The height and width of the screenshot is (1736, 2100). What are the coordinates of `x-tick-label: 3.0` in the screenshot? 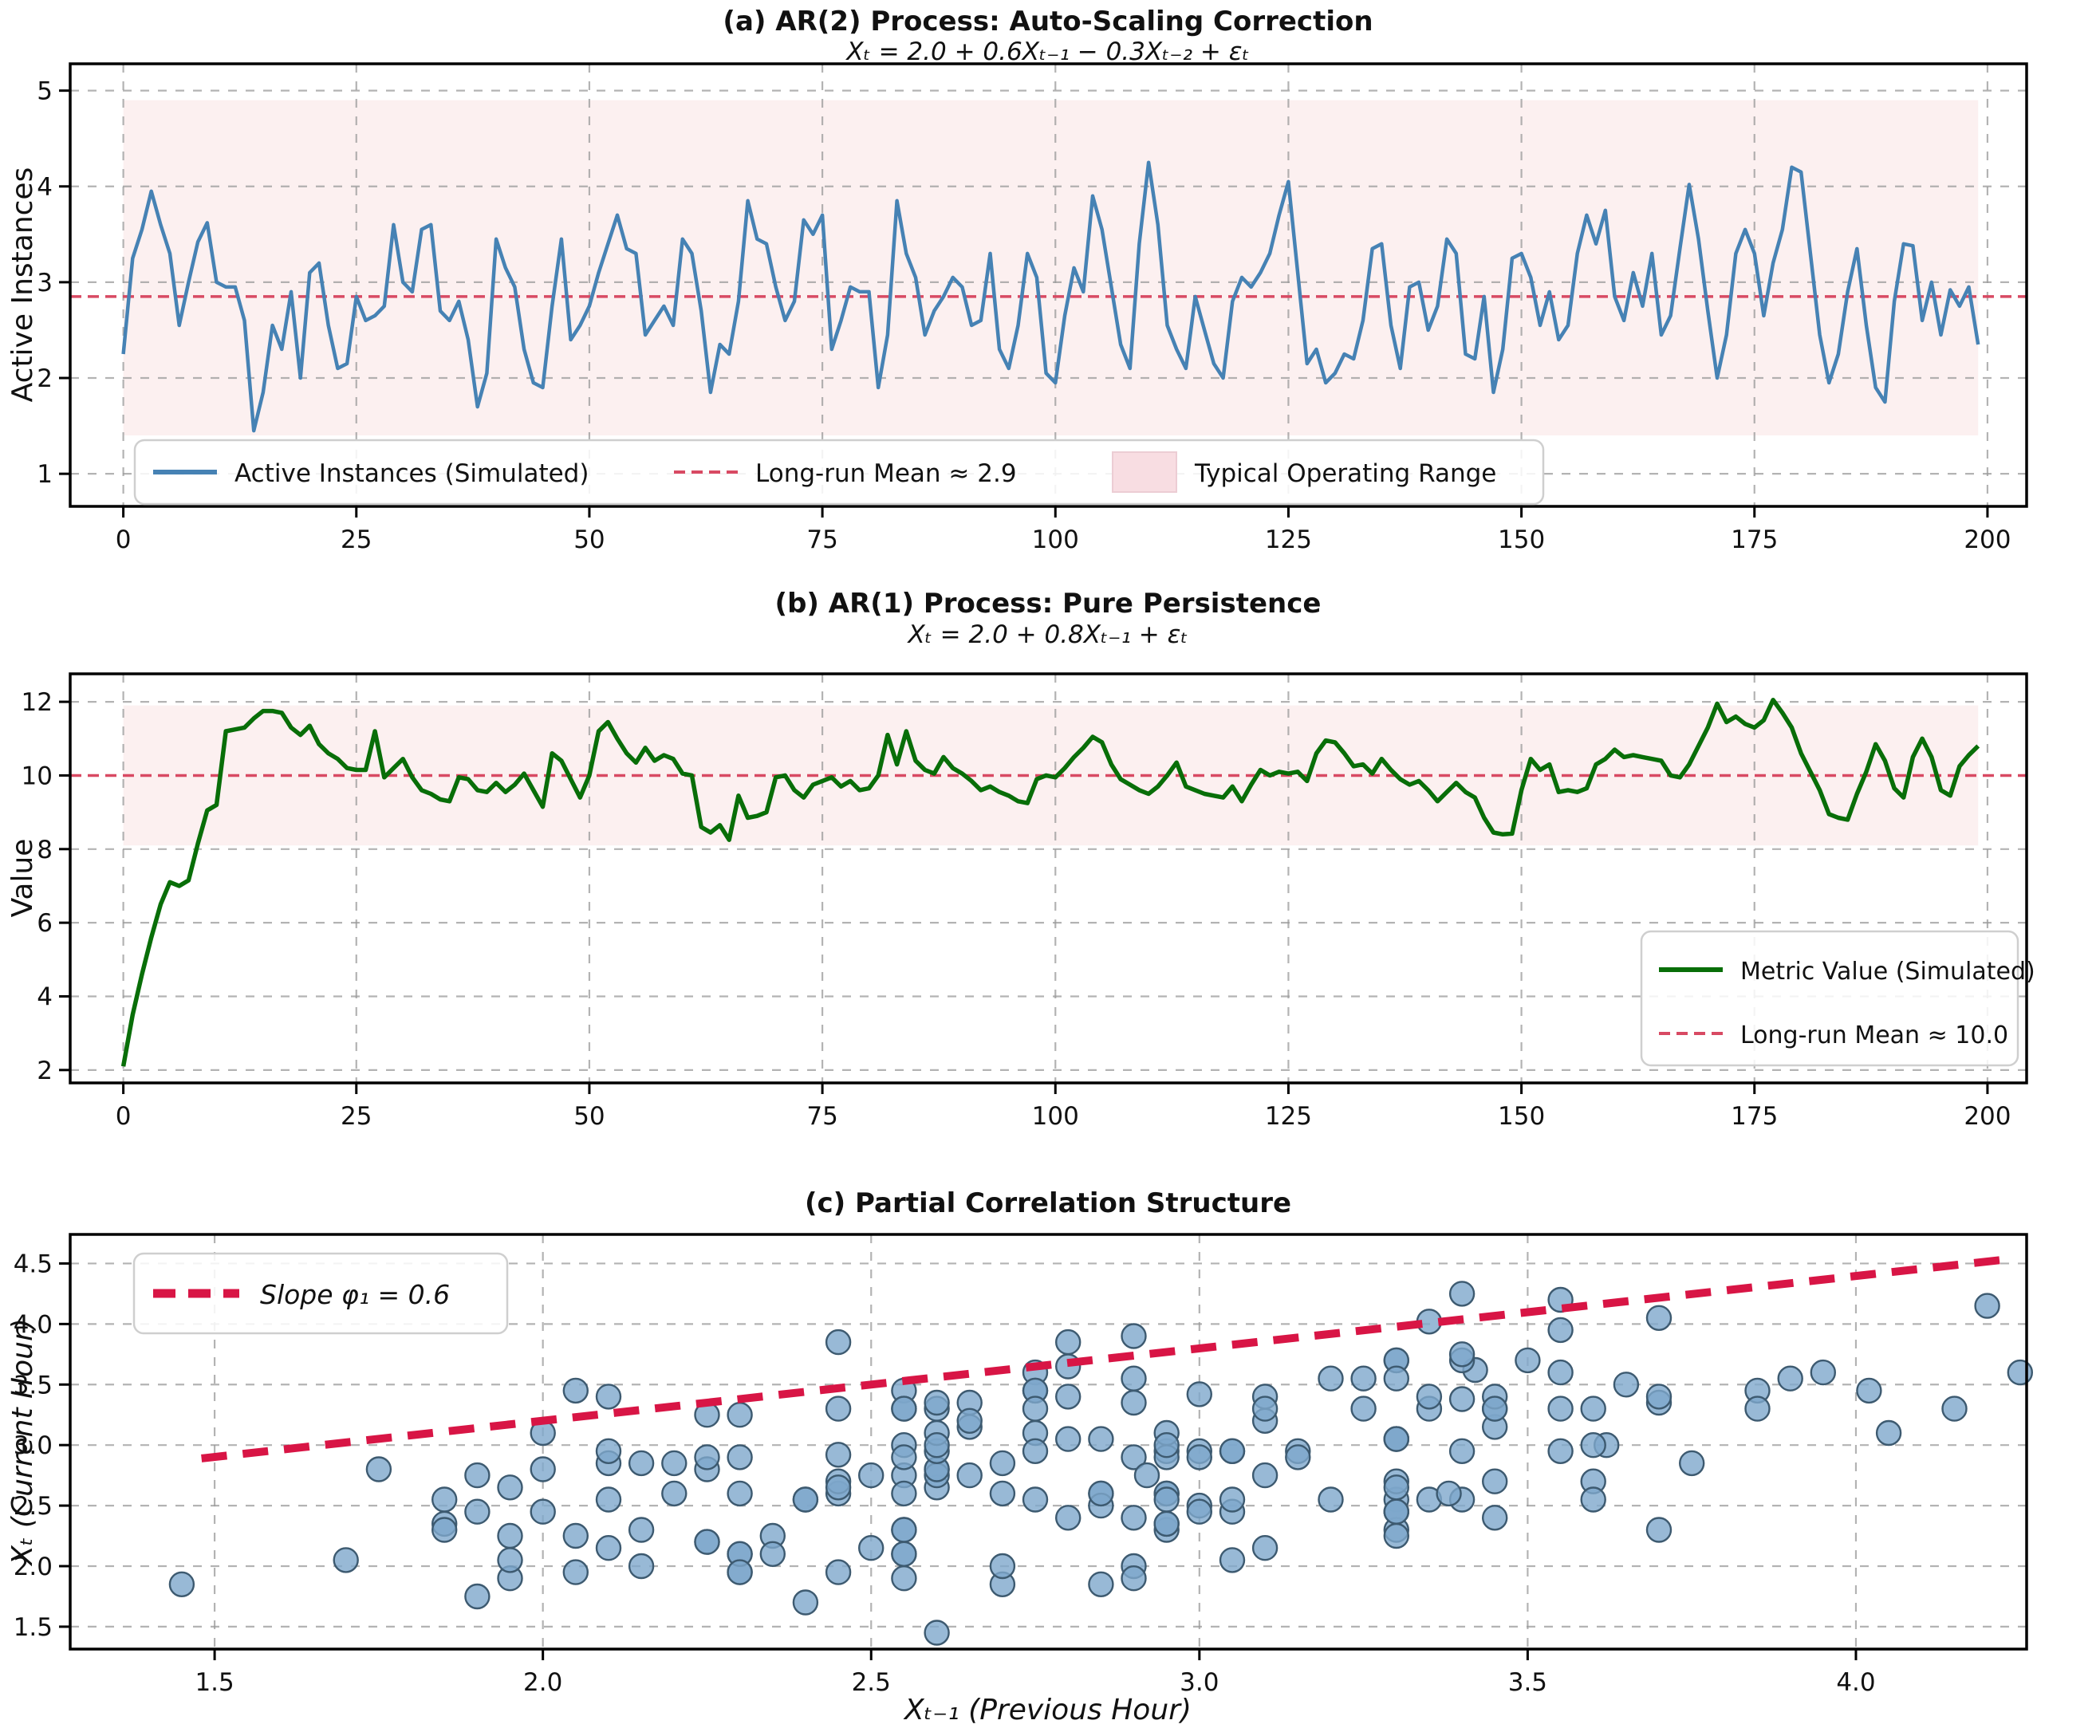 It's located at (1199, 1683).